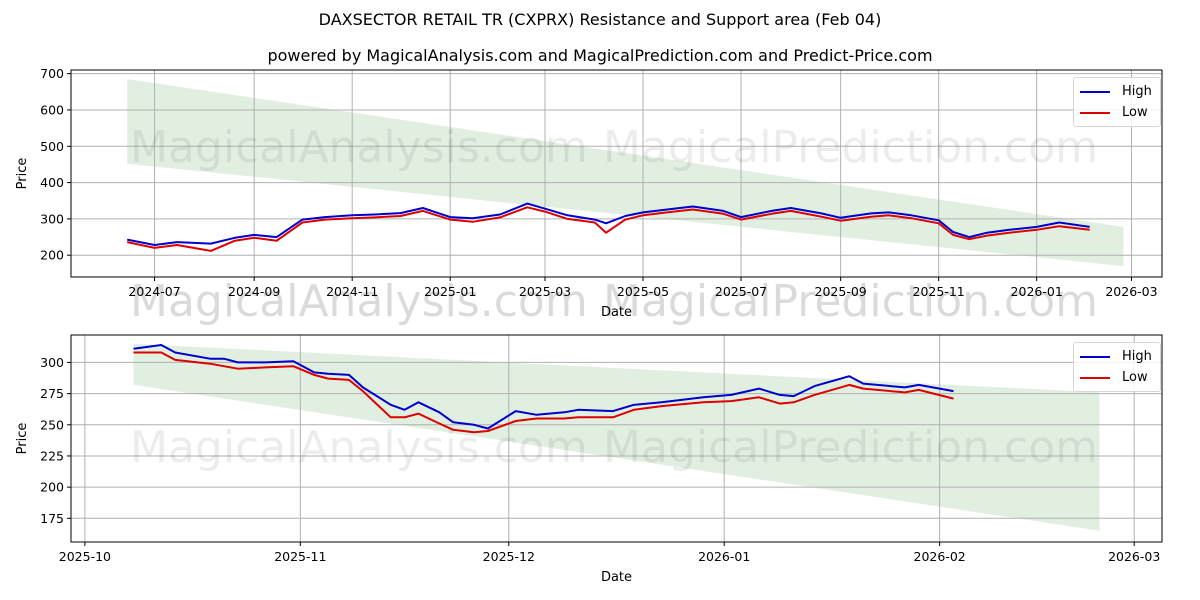  I want to click on x-tick-label: 2025-10, so click(85, 556).